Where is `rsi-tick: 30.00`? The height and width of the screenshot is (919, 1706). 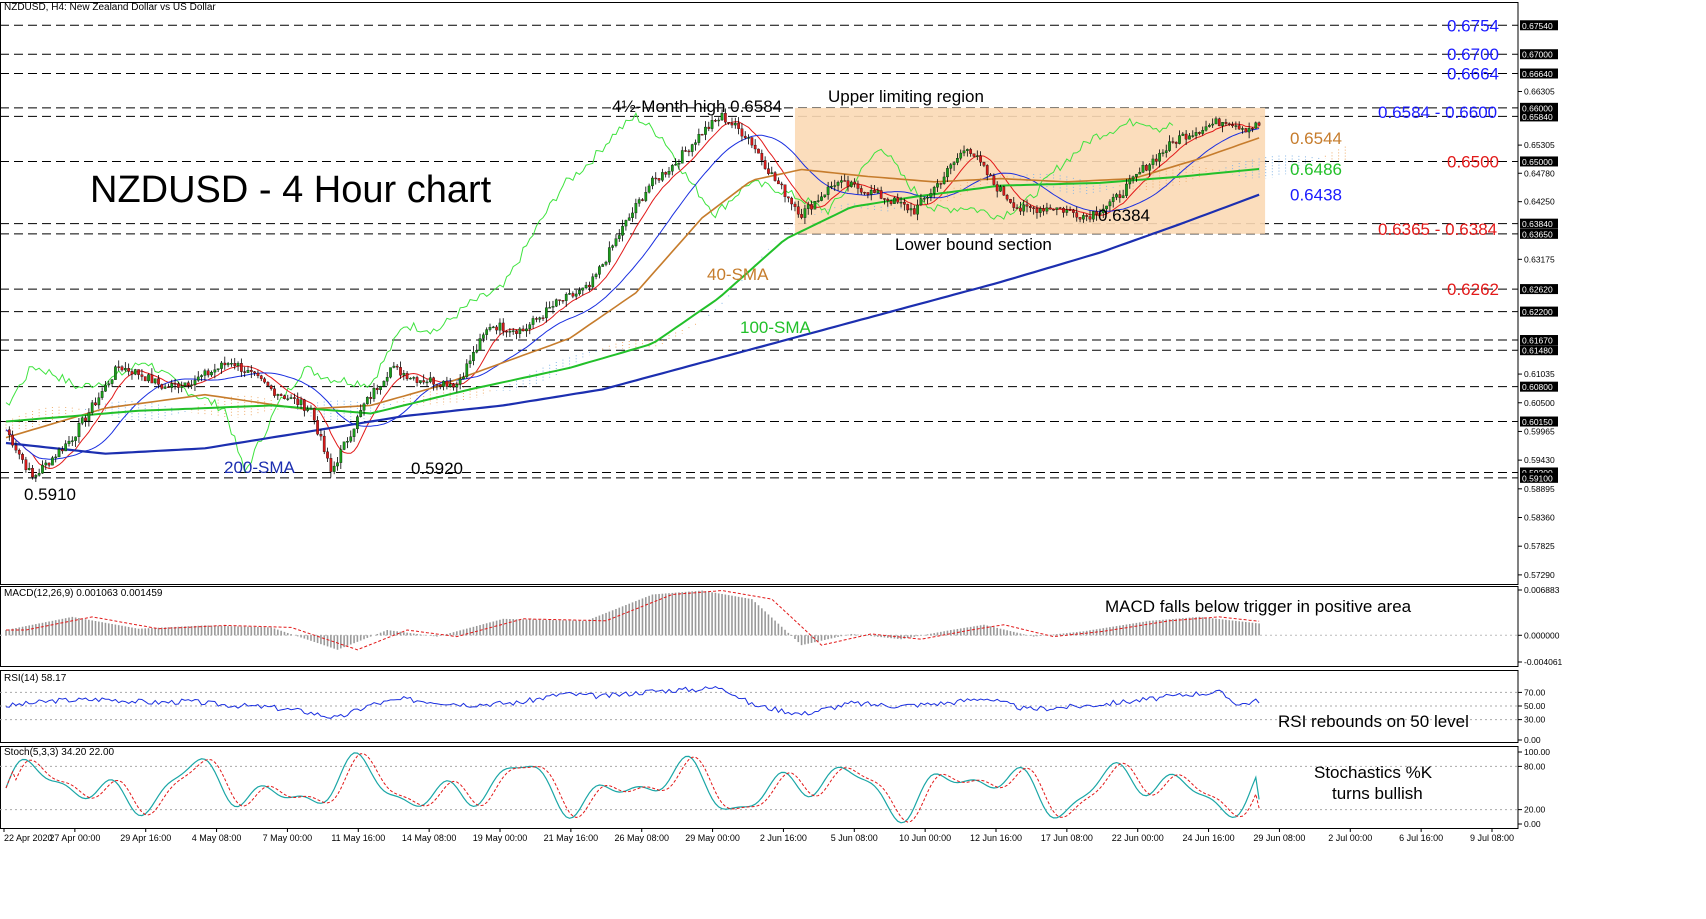
rsi-tick: 30.00 is located at coordinates (1535, 720).